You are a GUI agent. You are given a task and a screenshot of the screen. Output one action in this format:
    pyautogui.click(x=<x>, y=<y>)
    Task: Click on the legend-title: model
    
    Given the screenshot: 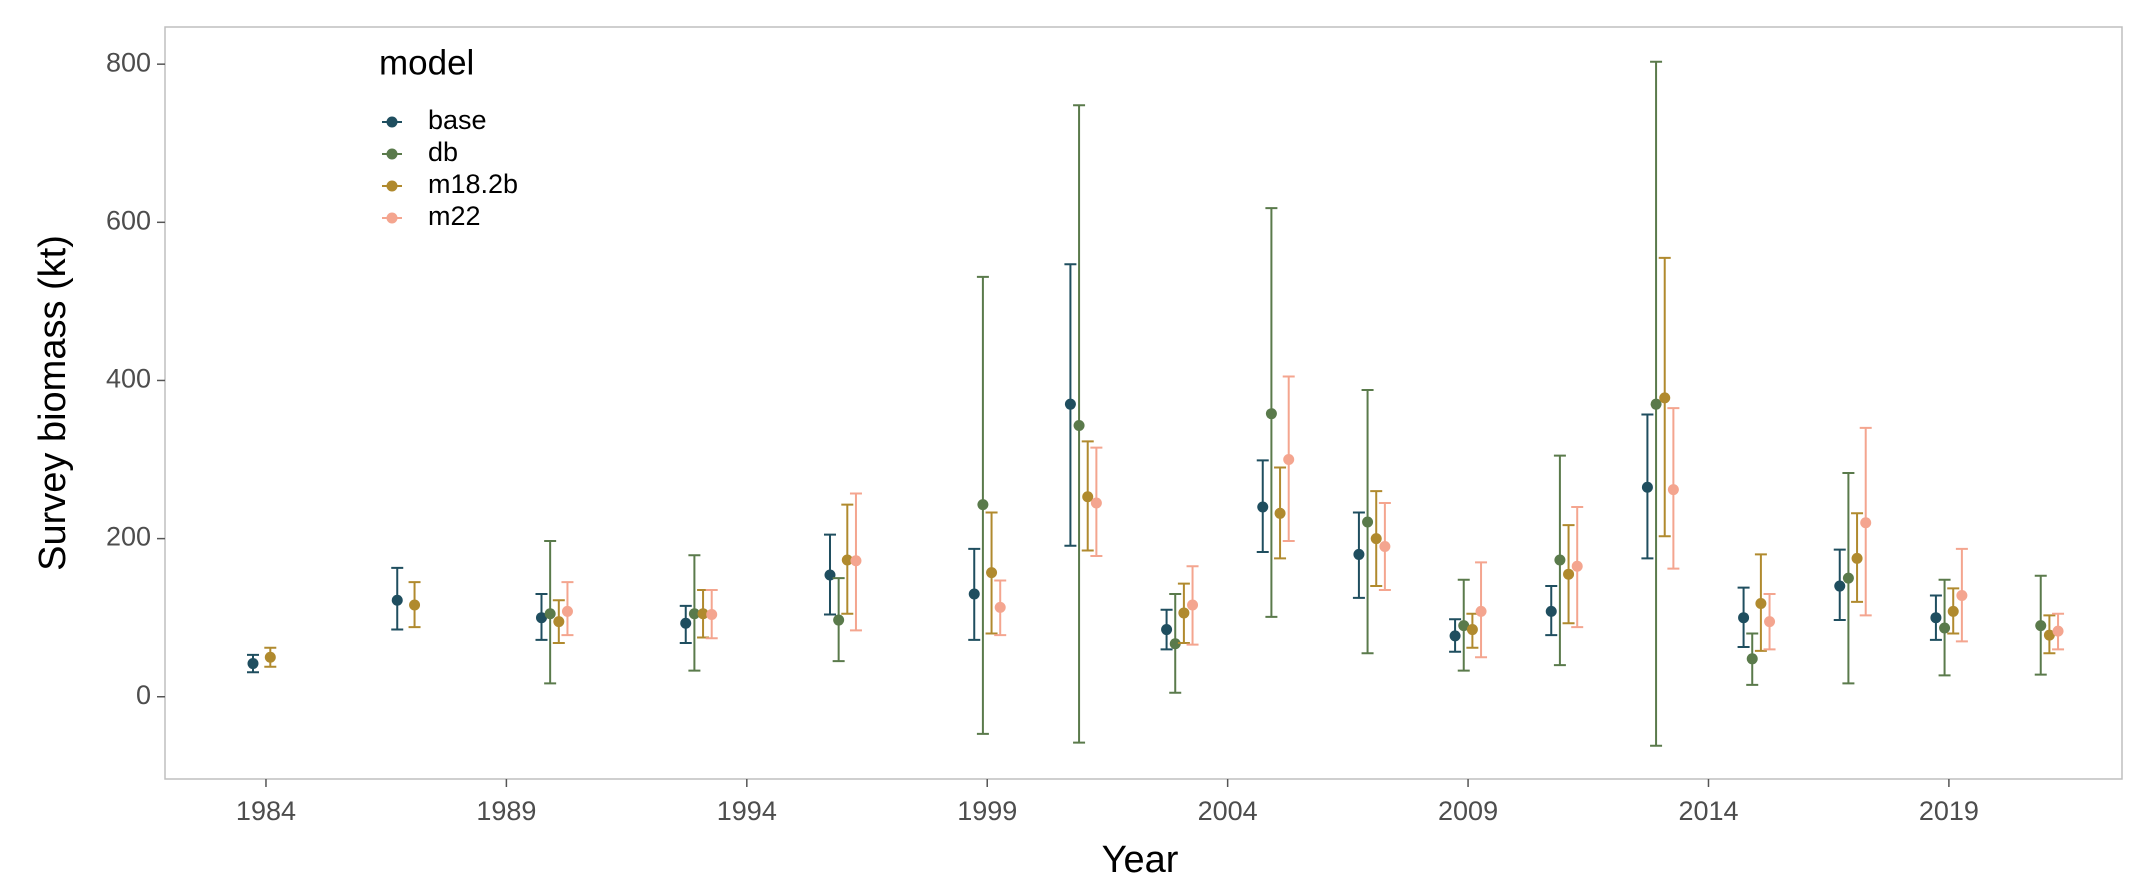 What is the action you would take?
    pyautogui.click(x=426, y=62)
    